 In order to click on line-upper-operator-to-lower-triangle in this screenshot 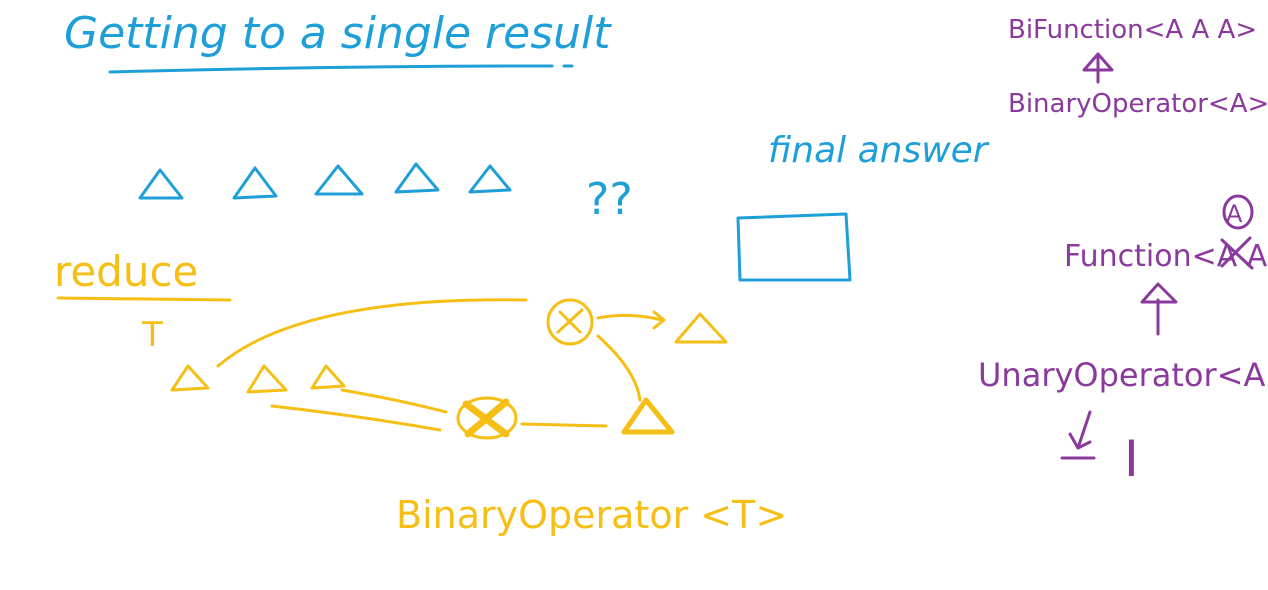, I will do `click(619, 368)`.